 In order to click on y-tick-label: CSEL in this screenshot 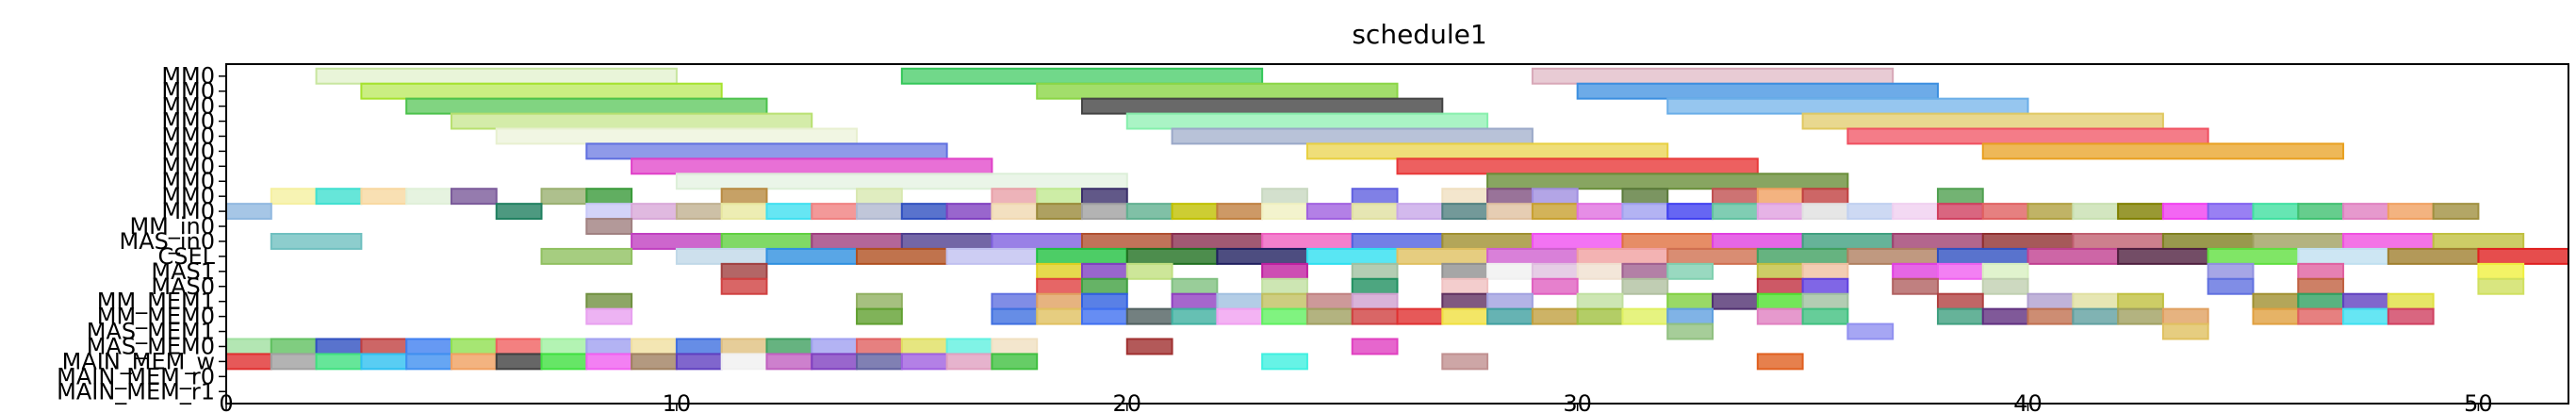, I will do `click(186, 256)`.